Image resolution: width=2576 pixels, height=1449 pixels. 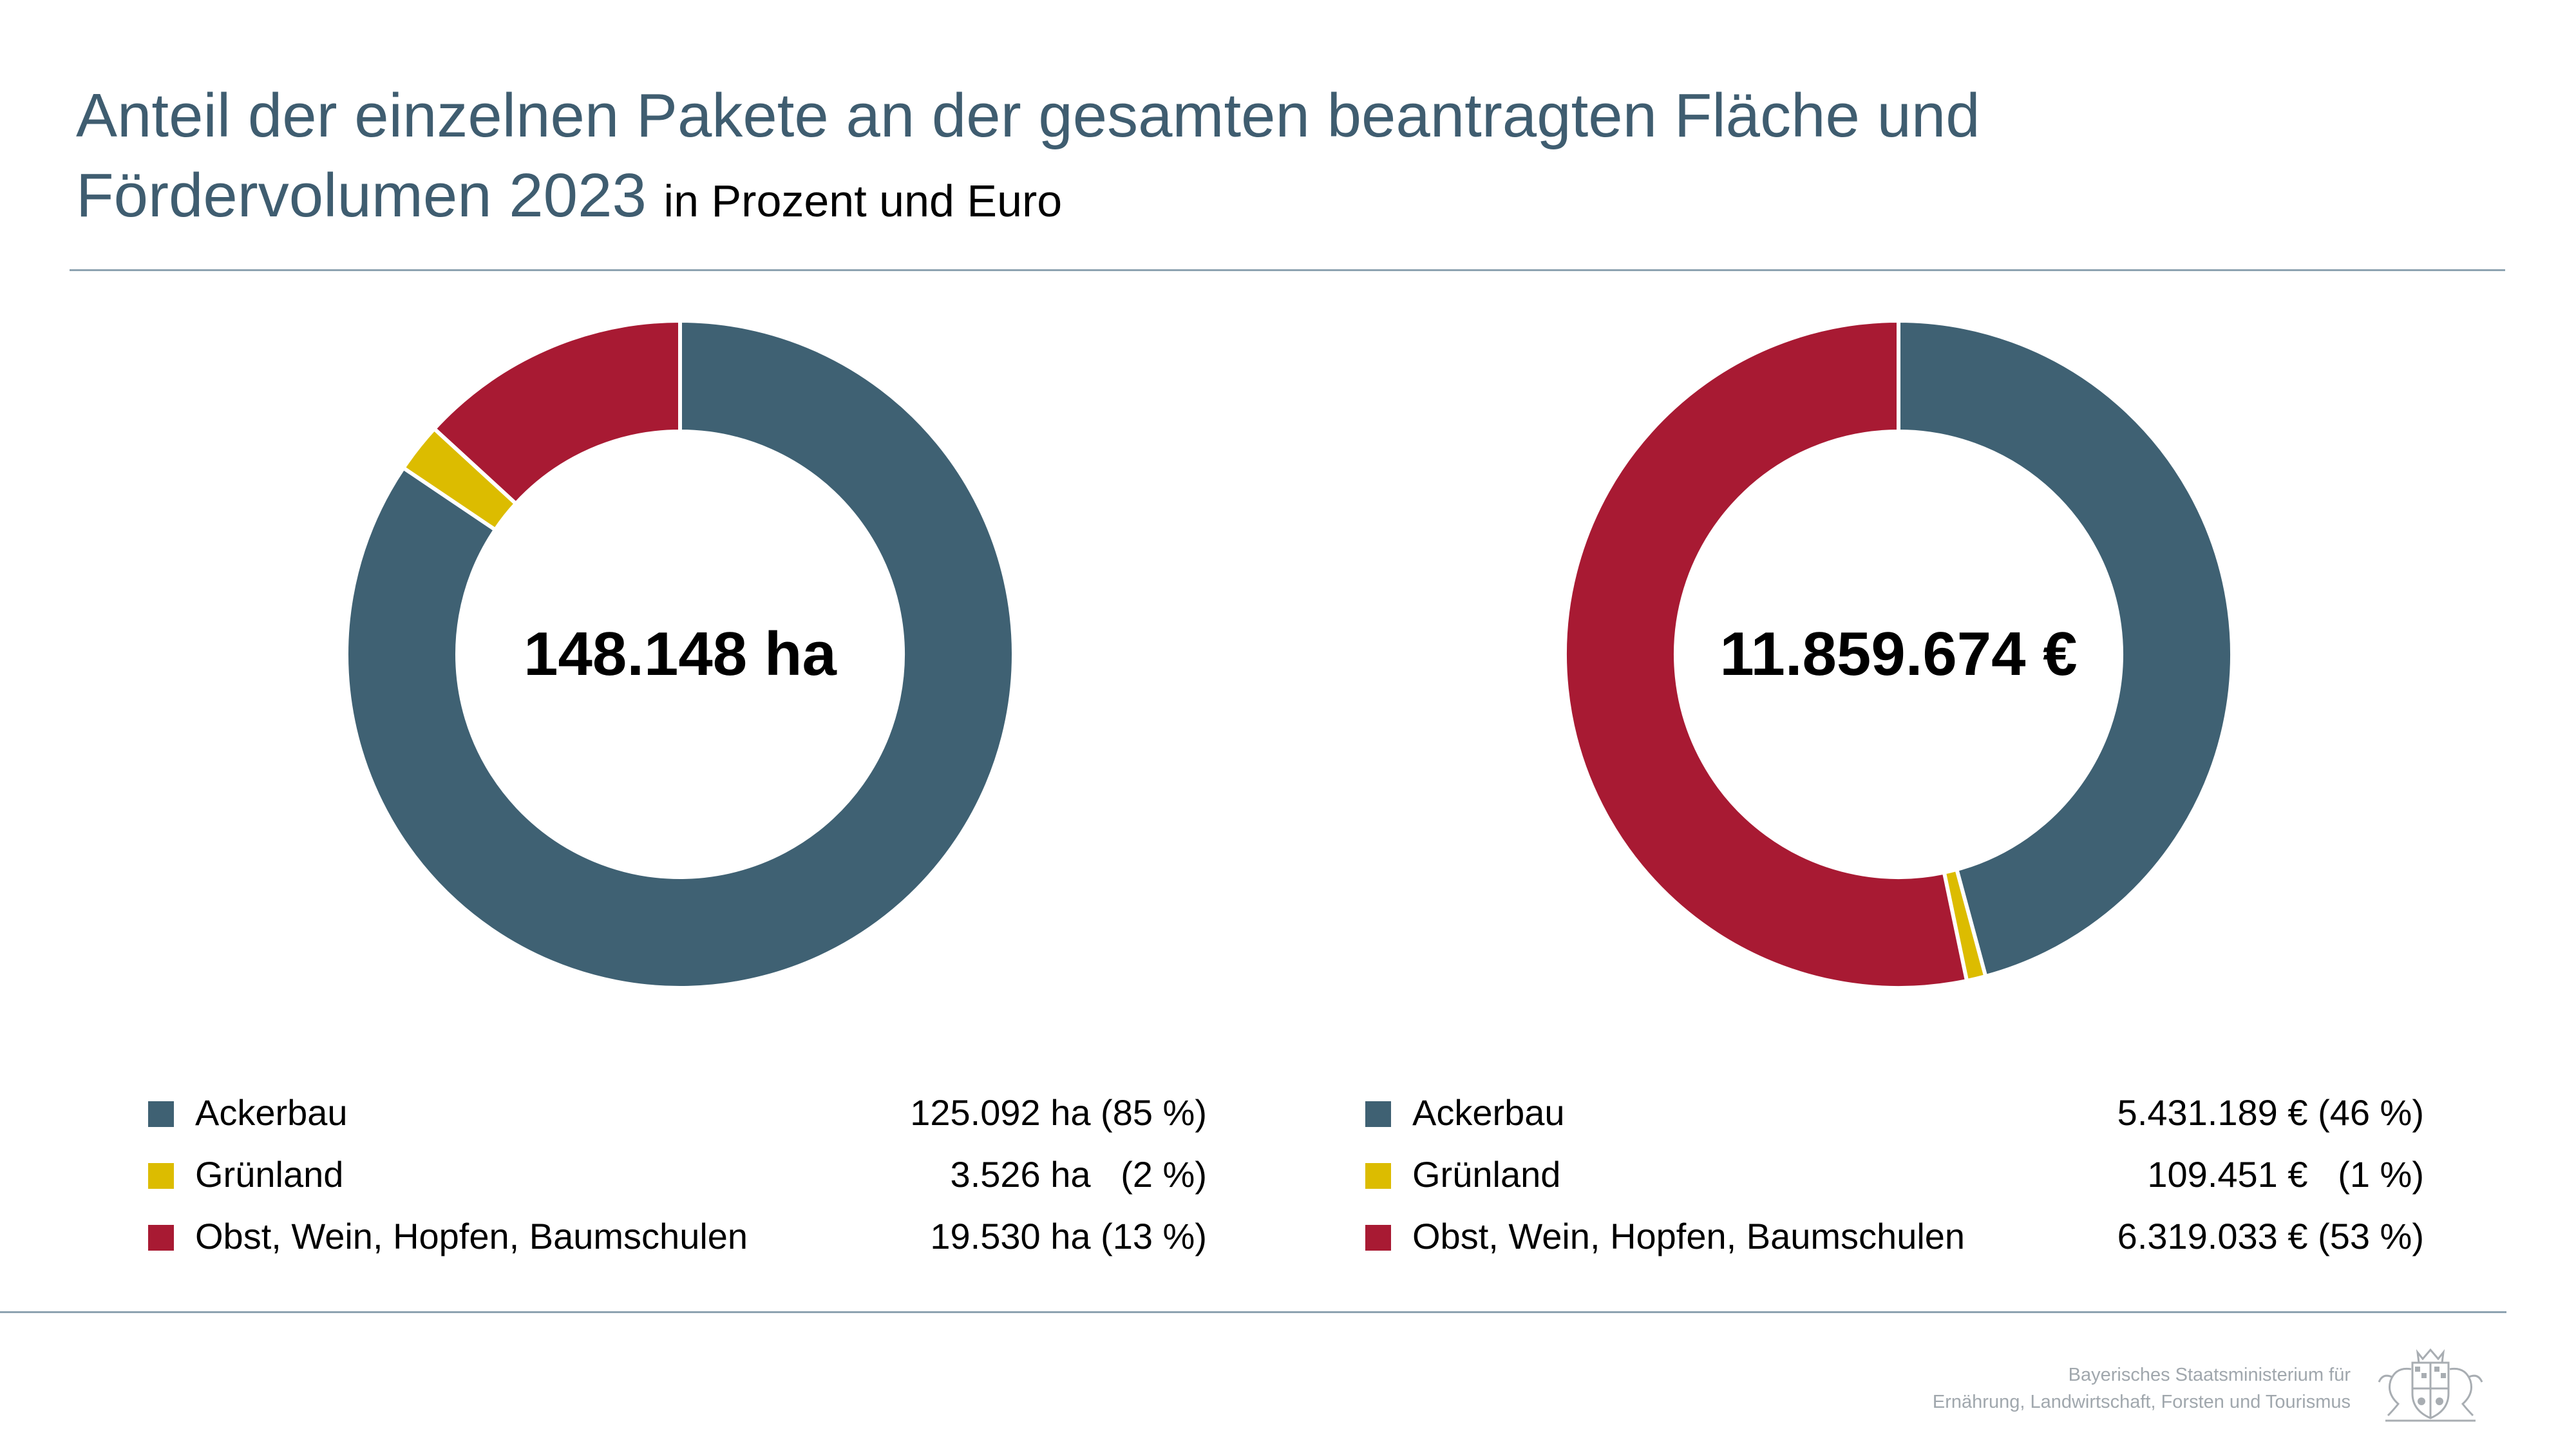 What do you see at coordinates (678, 1113) in the screenshot?
I see `legend-row-ackerbau: Ackerbau 125.092 ha (85 %)` at bounding box center [678, 1113].